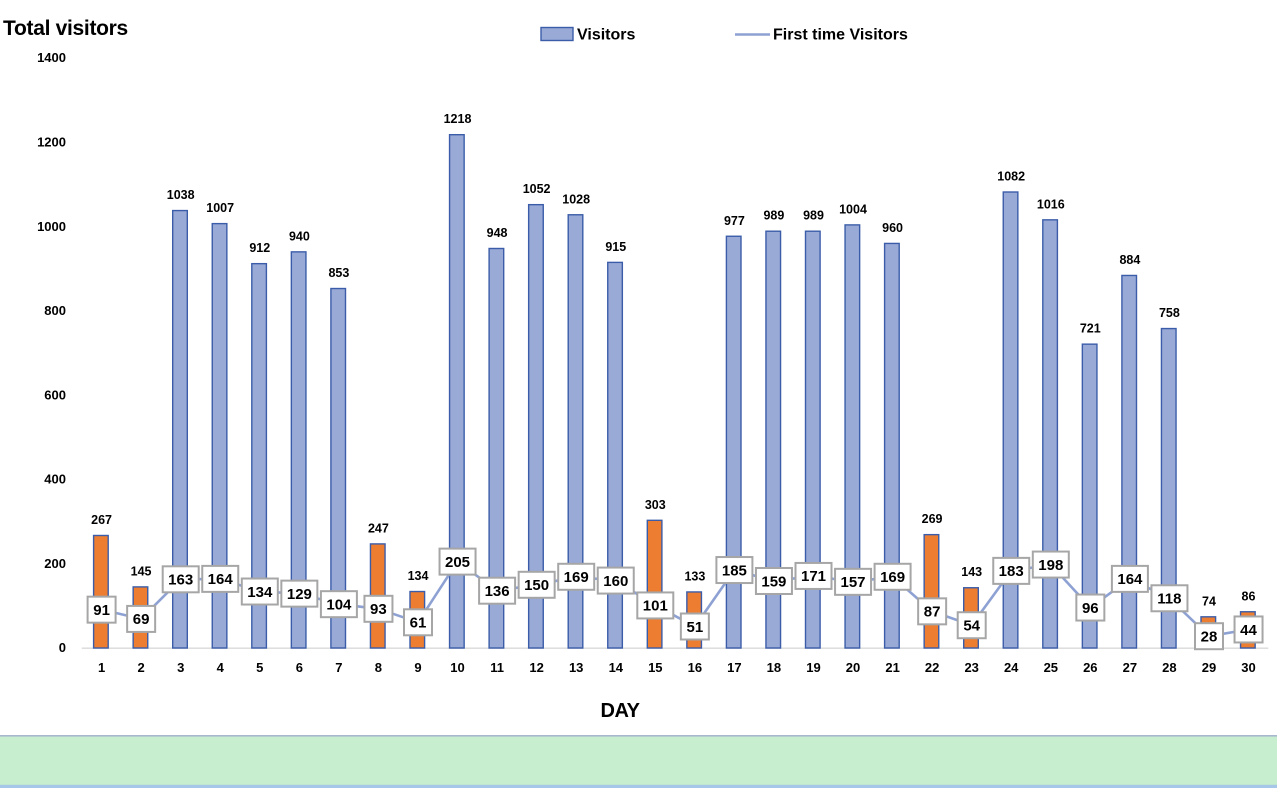 This screenshot has height=793, width=1277. Describe the element at coordinates (1050, 565) in the screenshot. I see `svg-text: 198` at that location.